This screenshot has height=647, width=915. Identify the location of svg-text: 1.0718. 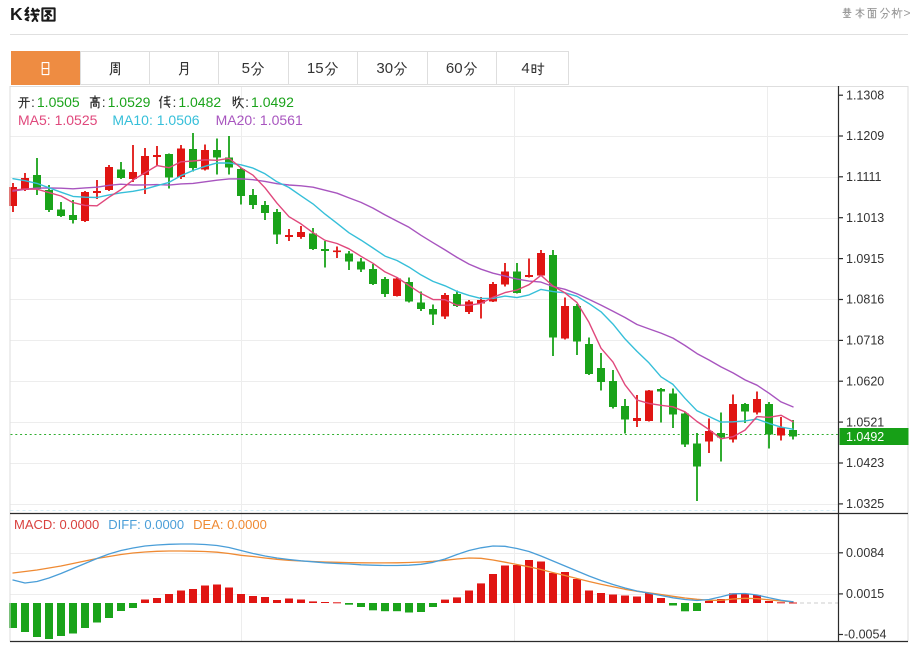
(865, 341).